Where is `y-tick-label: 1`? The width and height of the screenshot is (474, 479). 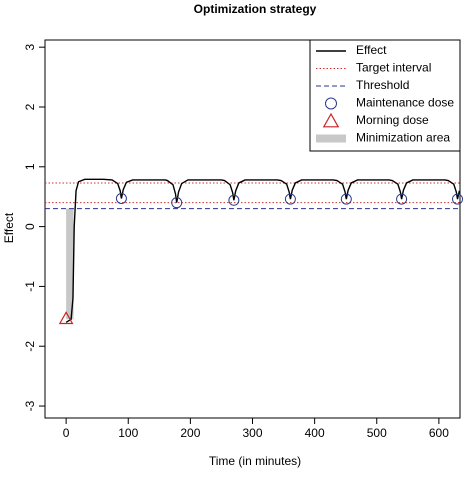
y-tick-label: 1 is located at coordinates (30, 166).